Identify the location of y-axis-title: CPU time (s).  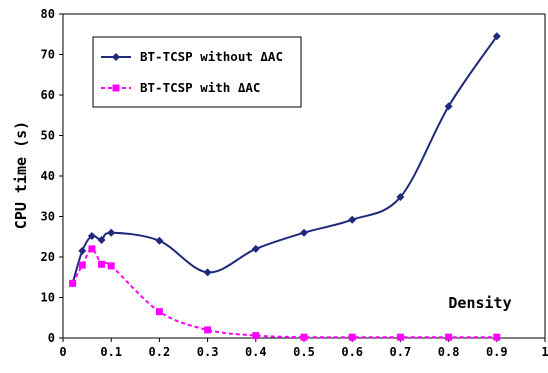
(21, 175).